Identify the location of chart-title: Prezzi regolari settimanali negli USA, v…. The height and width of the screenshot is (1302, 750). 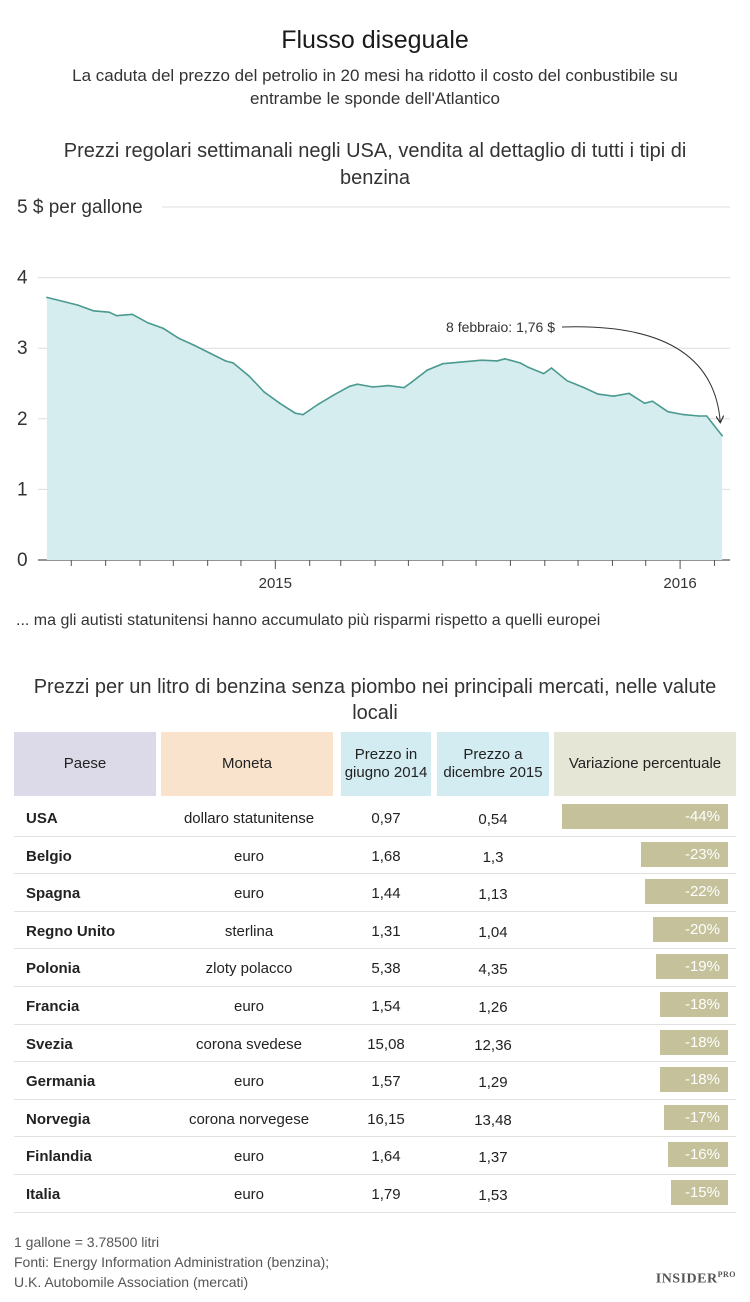
(375, 164).